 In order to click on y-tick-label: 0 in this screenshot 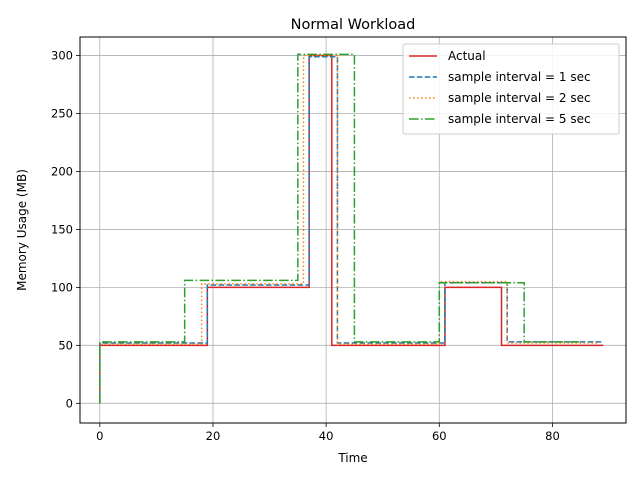, I will do `click(69, 403)`.